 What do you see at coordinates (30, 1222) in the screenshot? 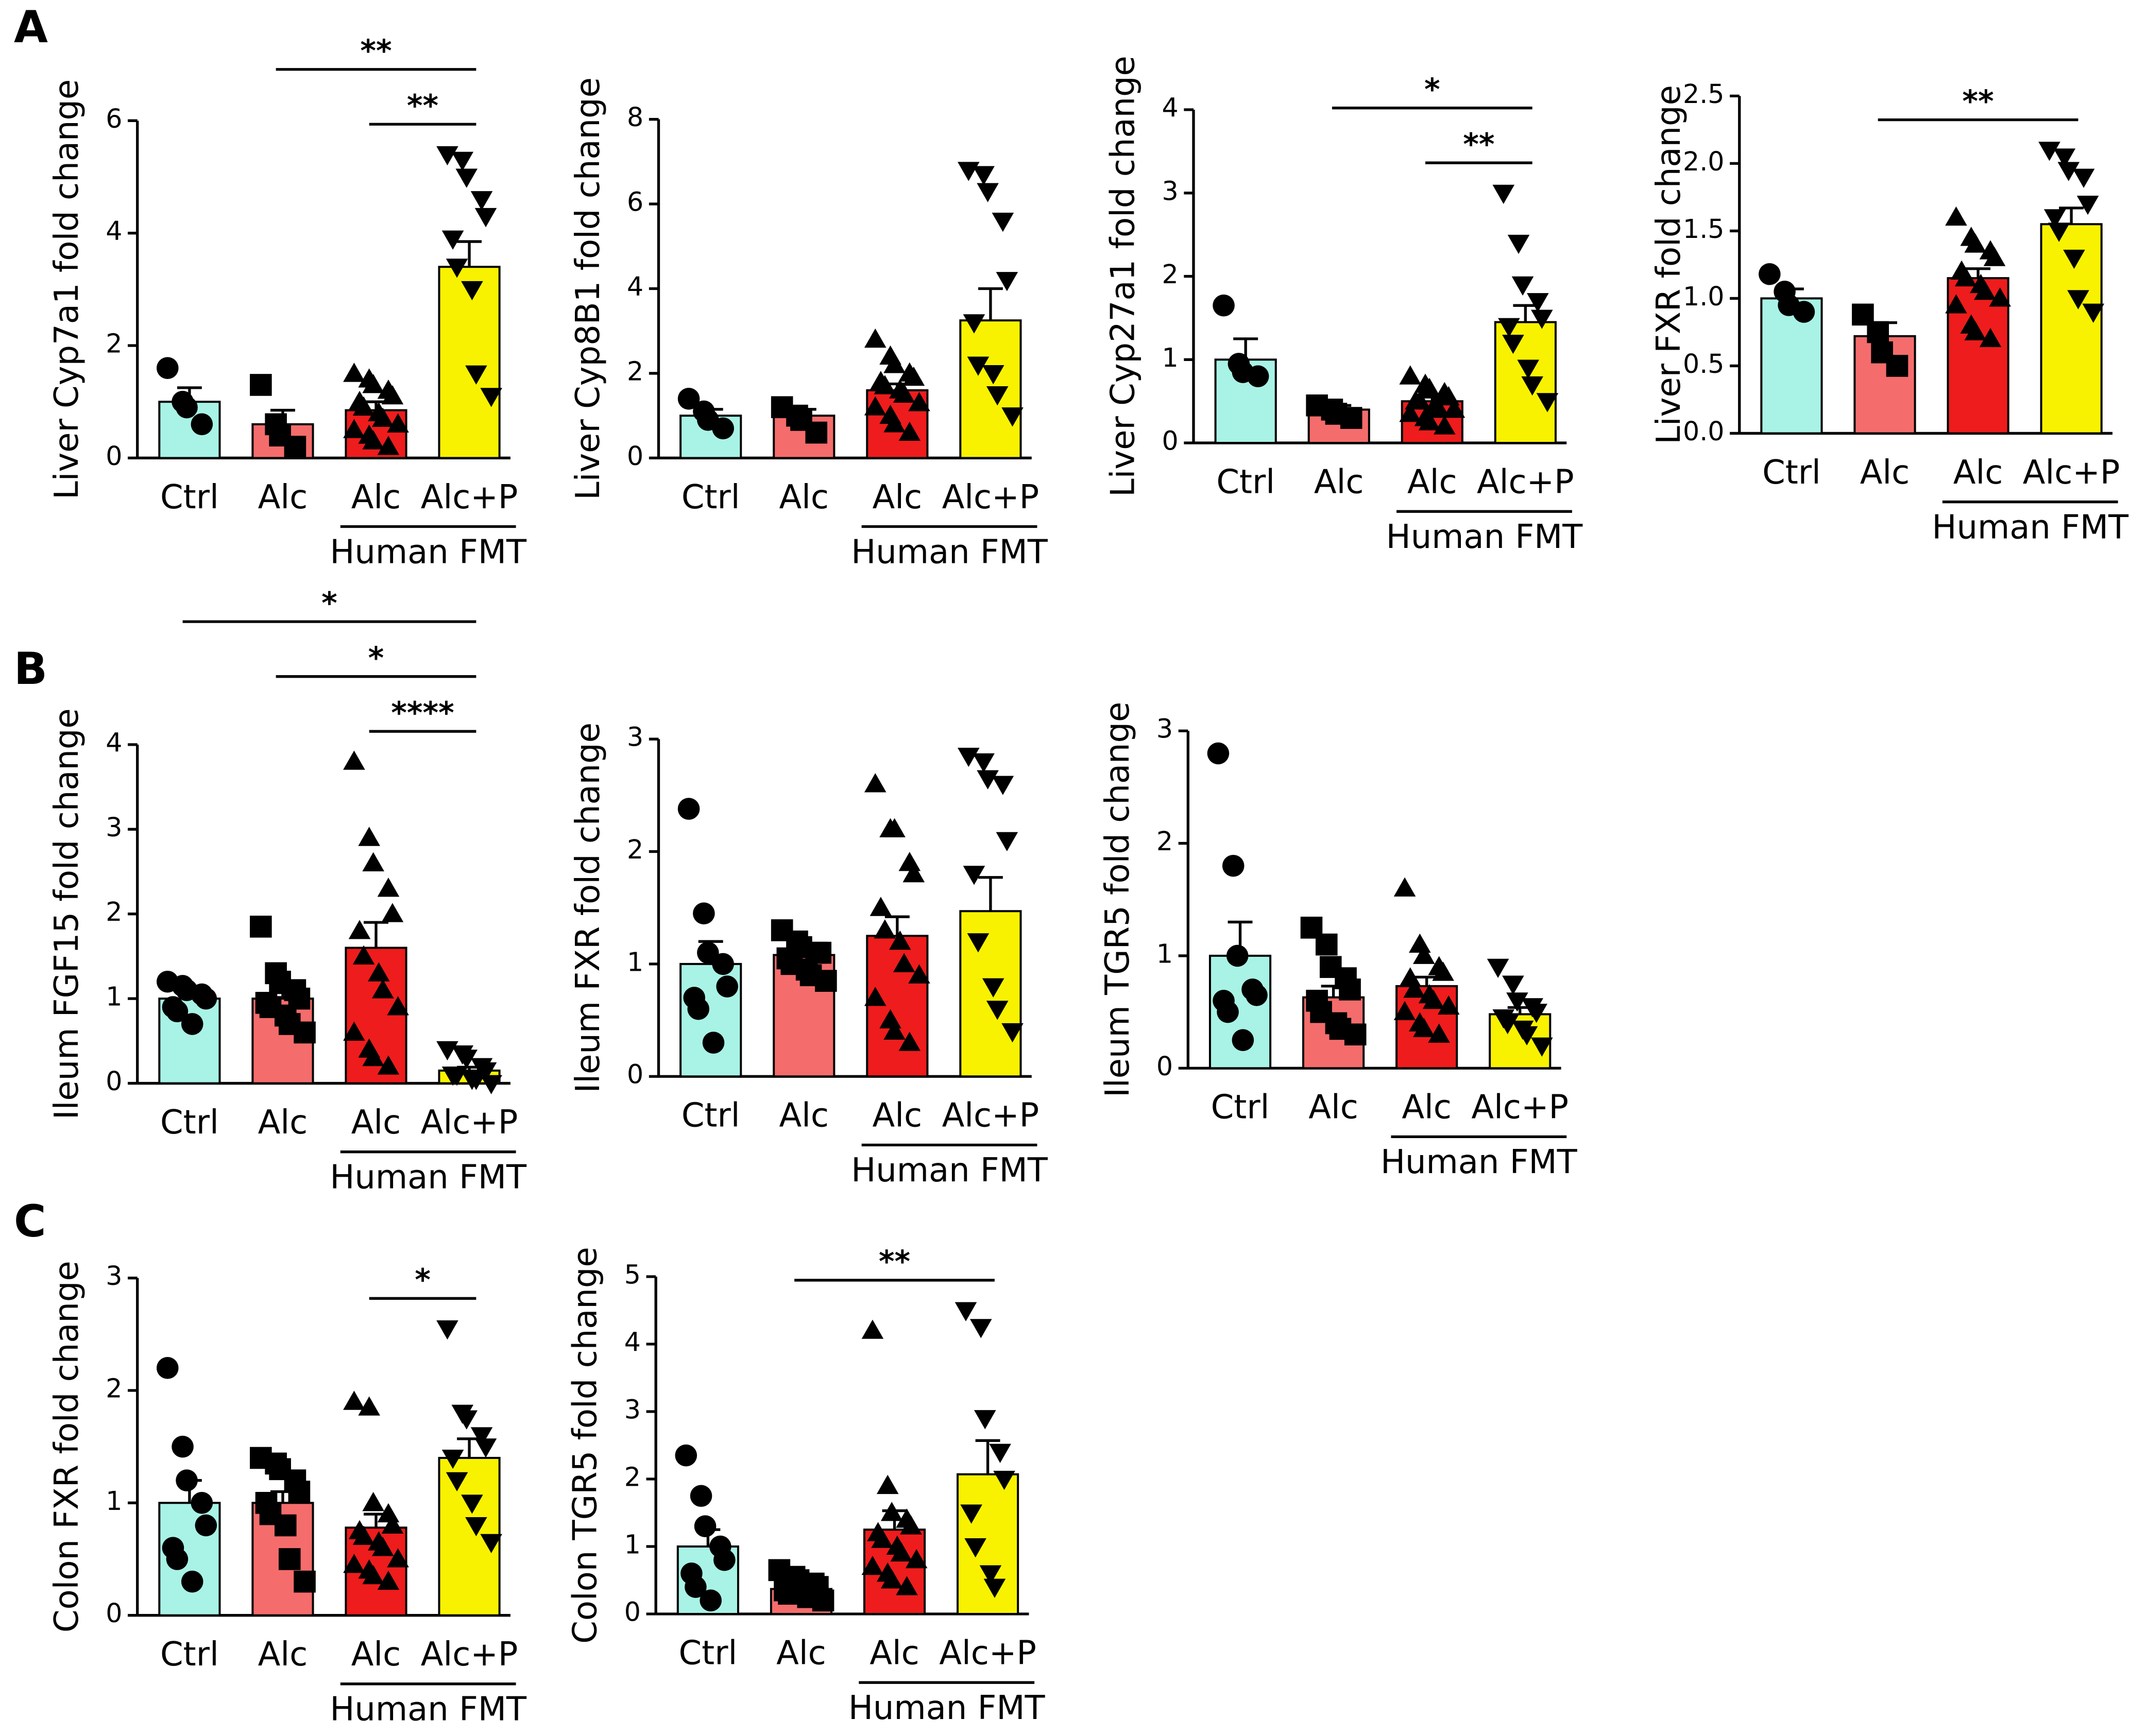
I see `panel-label: C` at bounding box center [30, 1222].